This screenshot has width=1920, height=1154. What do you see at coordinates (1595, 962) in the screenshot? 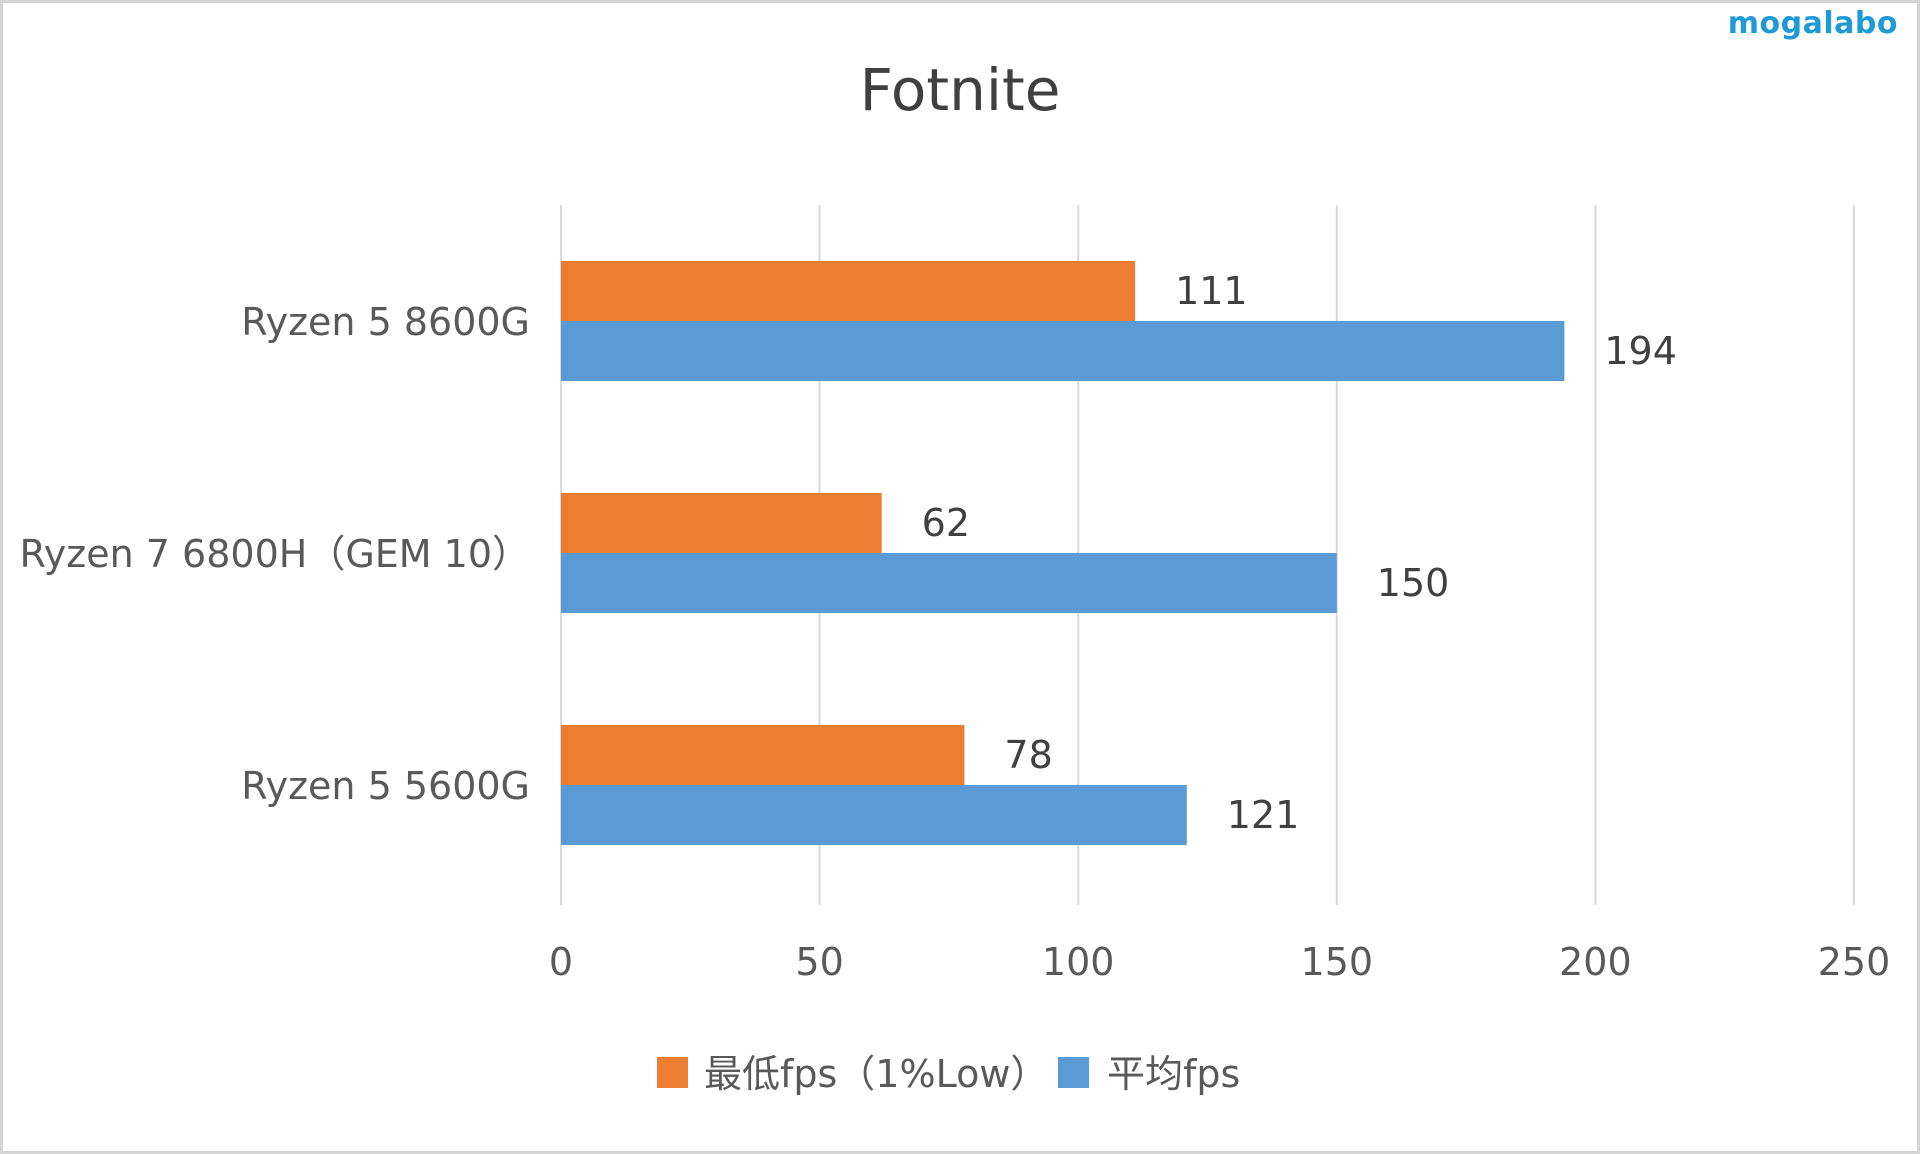
I see `x-tick-label: 200` at bounding box center [1595, 962].